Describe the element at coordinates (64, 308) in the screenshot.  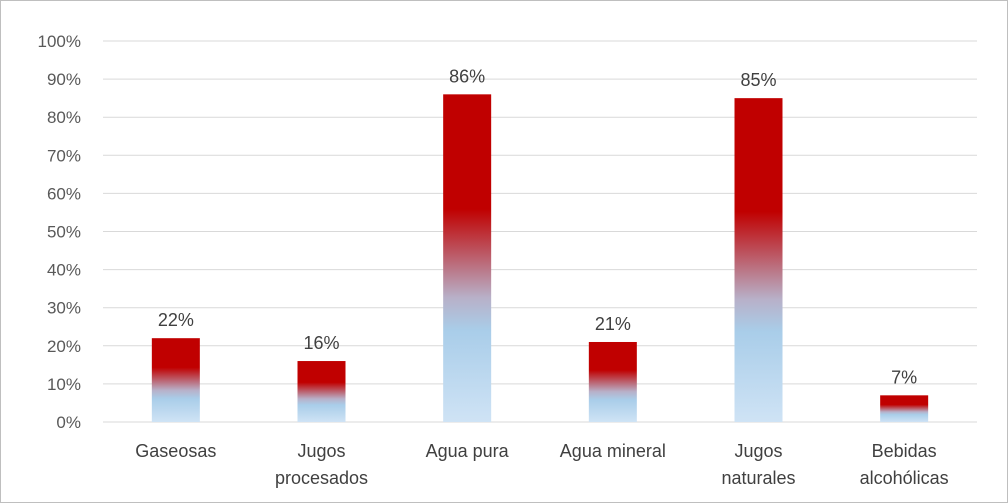
I see `y-tick-label: 30%` at that location.